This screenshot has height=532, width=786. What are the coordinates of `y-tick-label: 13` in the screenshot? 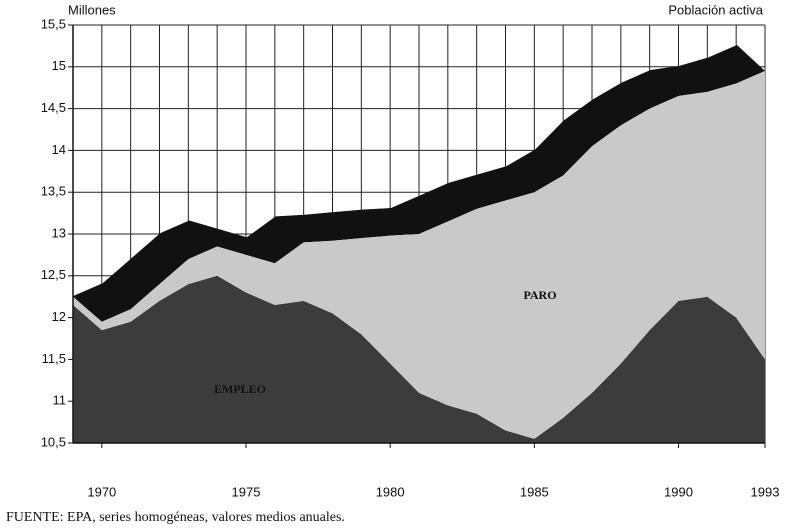 It's located at (59, 232).